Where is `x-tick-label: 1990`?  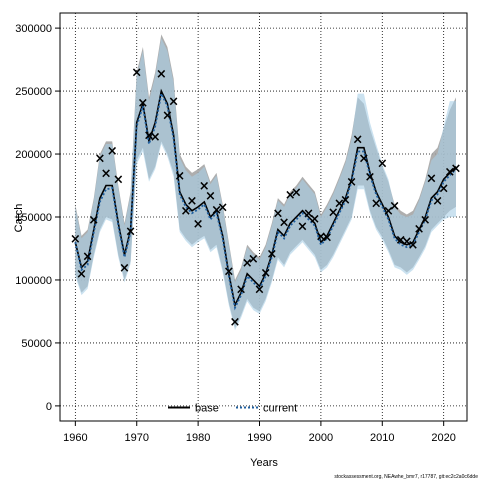
x-tick-label: 1990 is located at coordinates (259, 438).